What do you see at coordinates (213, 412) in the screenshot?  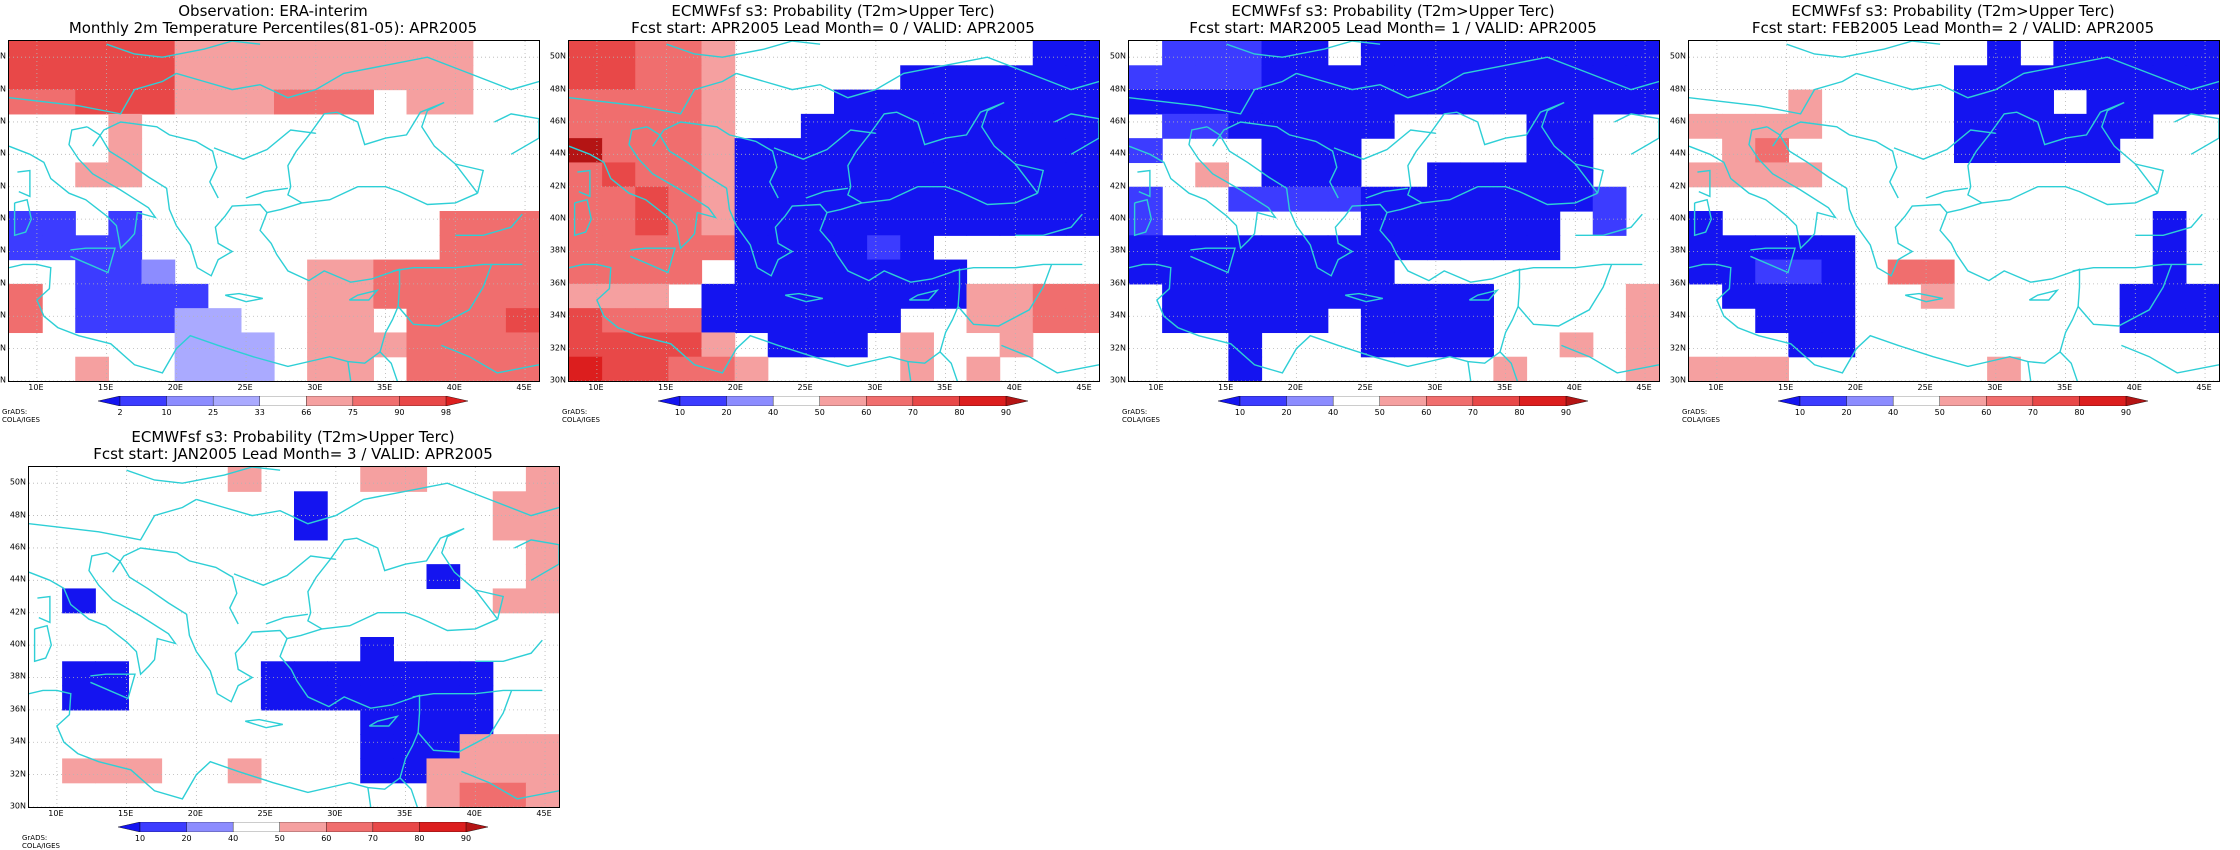 I see `colorbar-label: 25` at bounding box center [213, 412].